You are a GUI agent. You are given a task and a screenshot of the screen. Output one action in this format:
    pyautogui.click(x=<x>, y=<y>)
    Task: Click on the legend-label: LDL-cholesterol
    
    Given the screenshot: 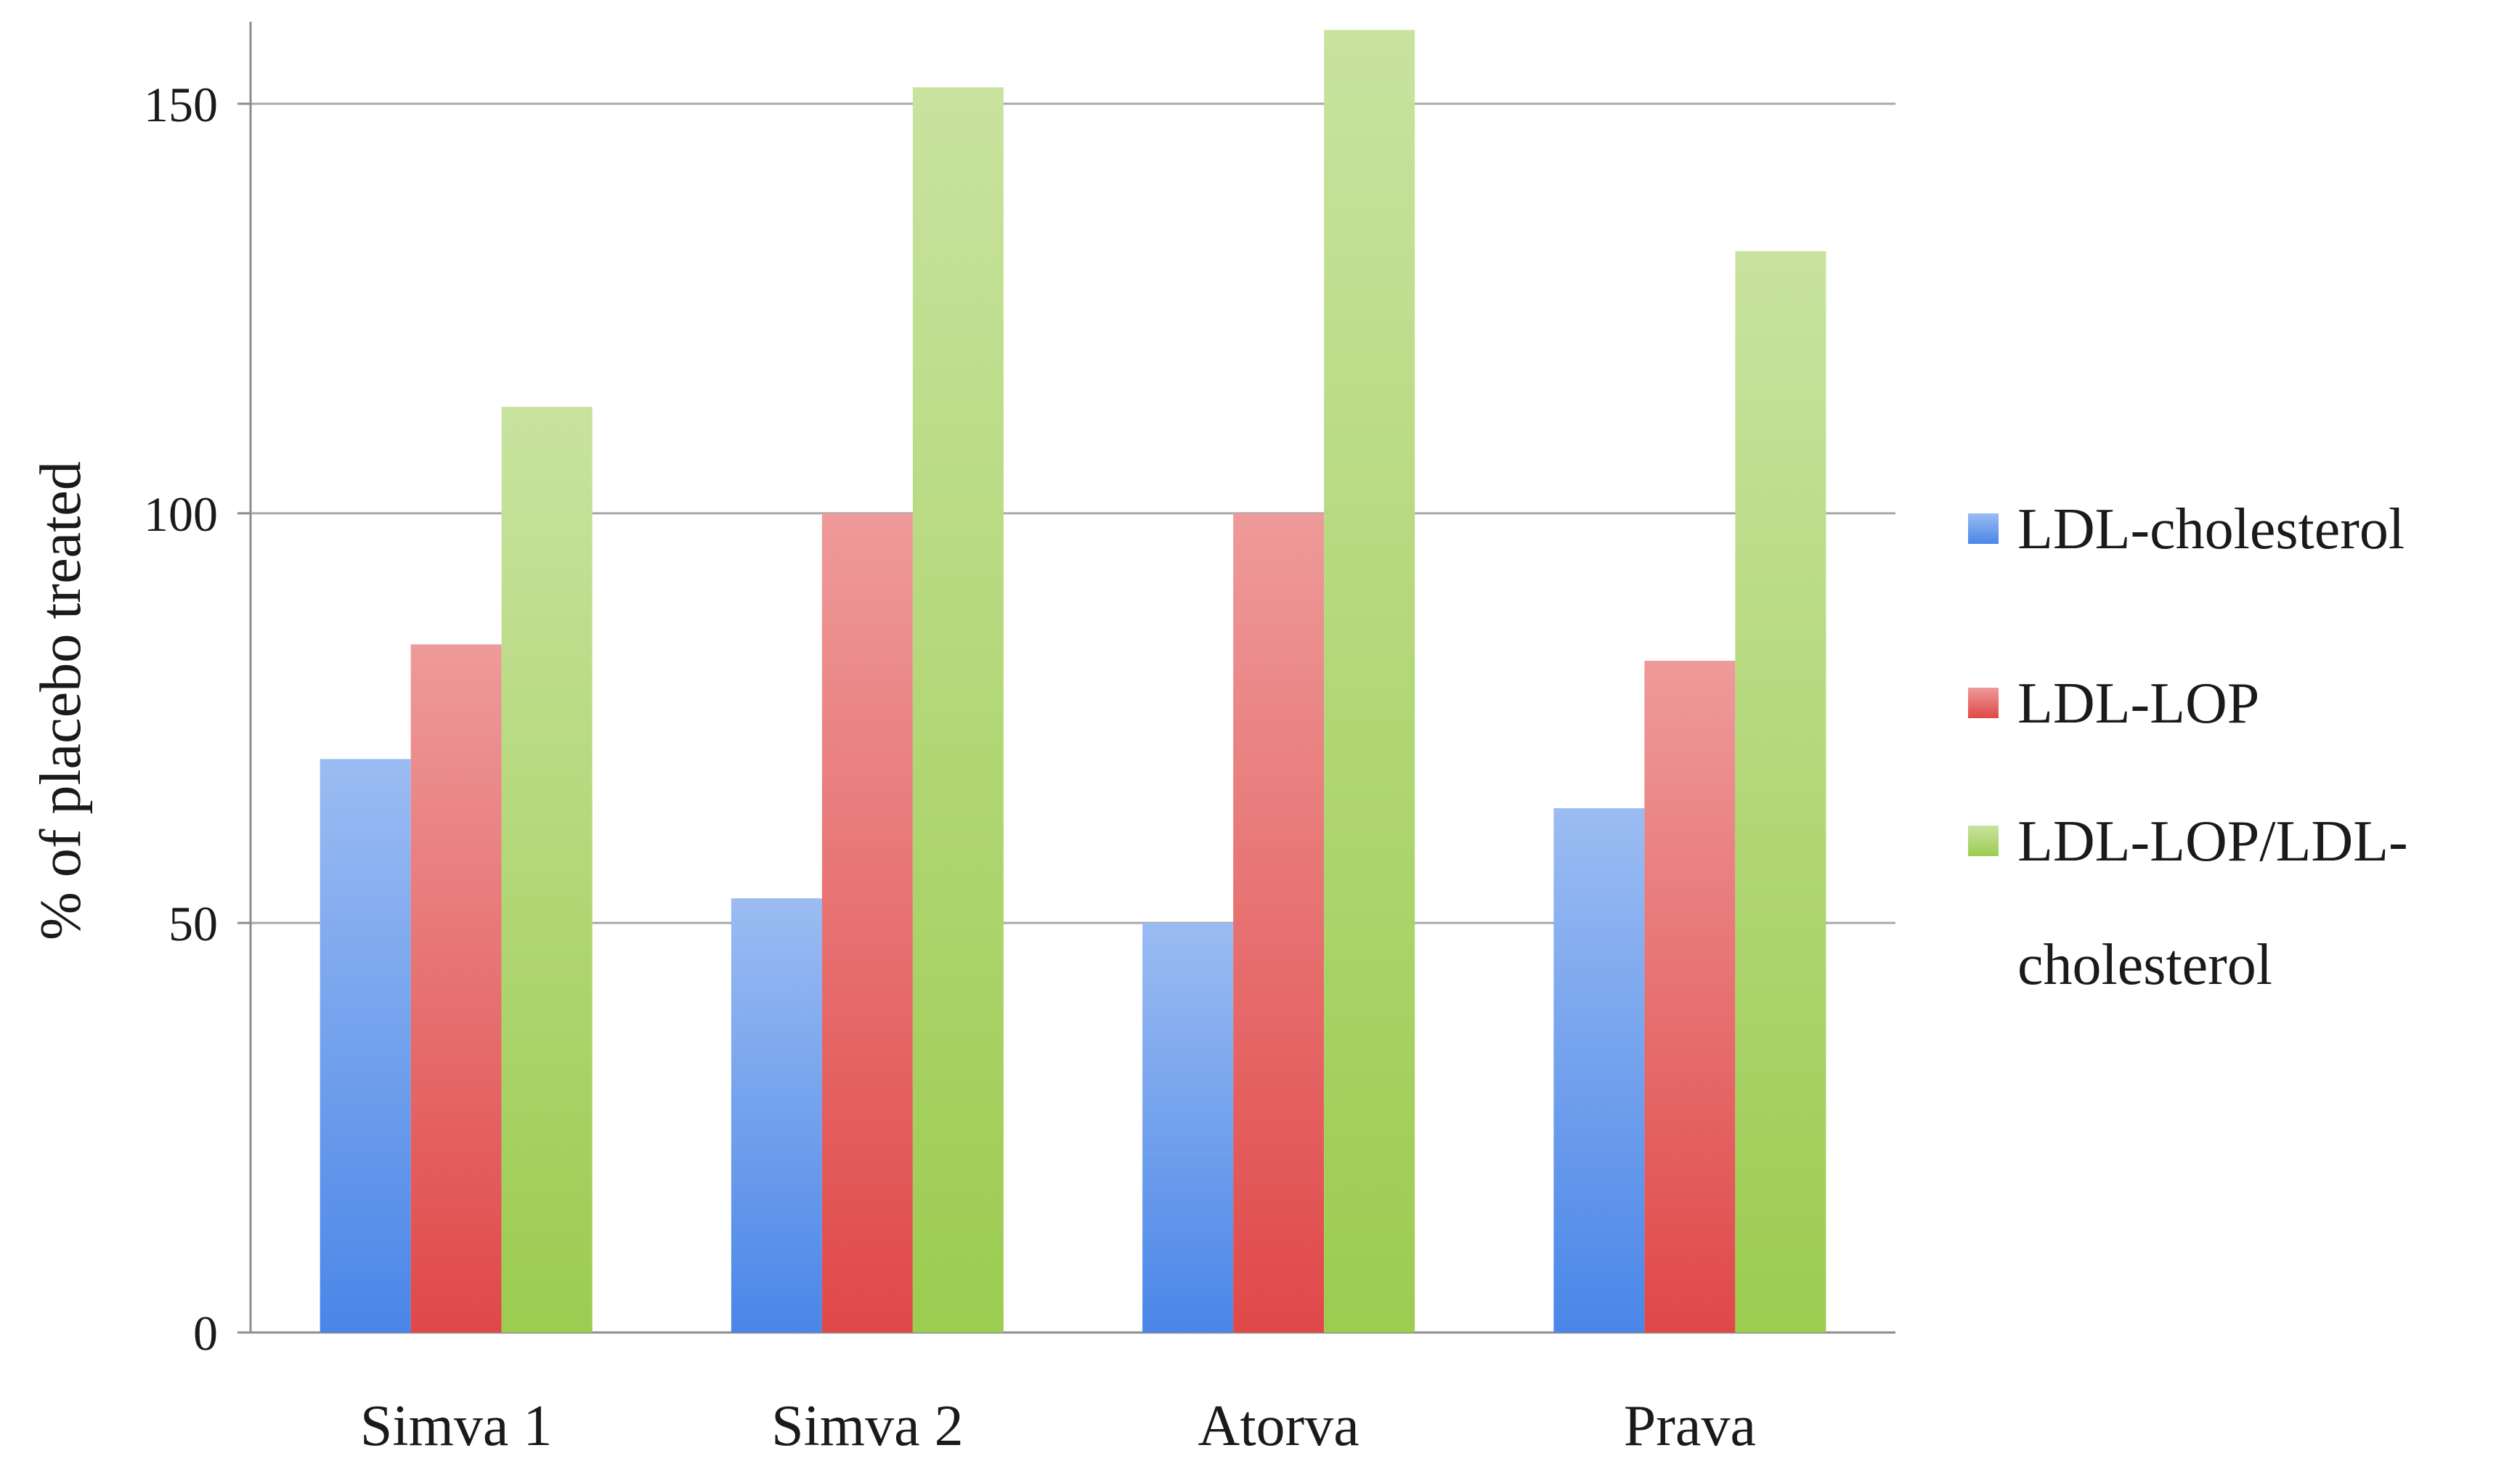 What is the action you would take?
    pyautogui.click(x=2211, y=529)
    